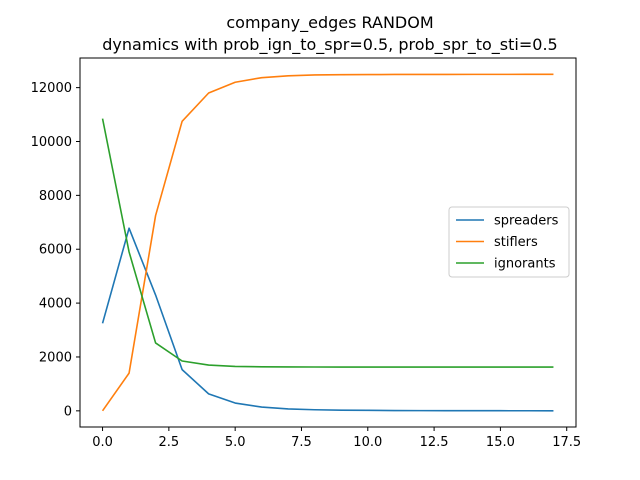  What do you see at coordinates (51, 142) in the screenshot?
I see `y-tick-label: 10000` at bounding box center [51, 142].